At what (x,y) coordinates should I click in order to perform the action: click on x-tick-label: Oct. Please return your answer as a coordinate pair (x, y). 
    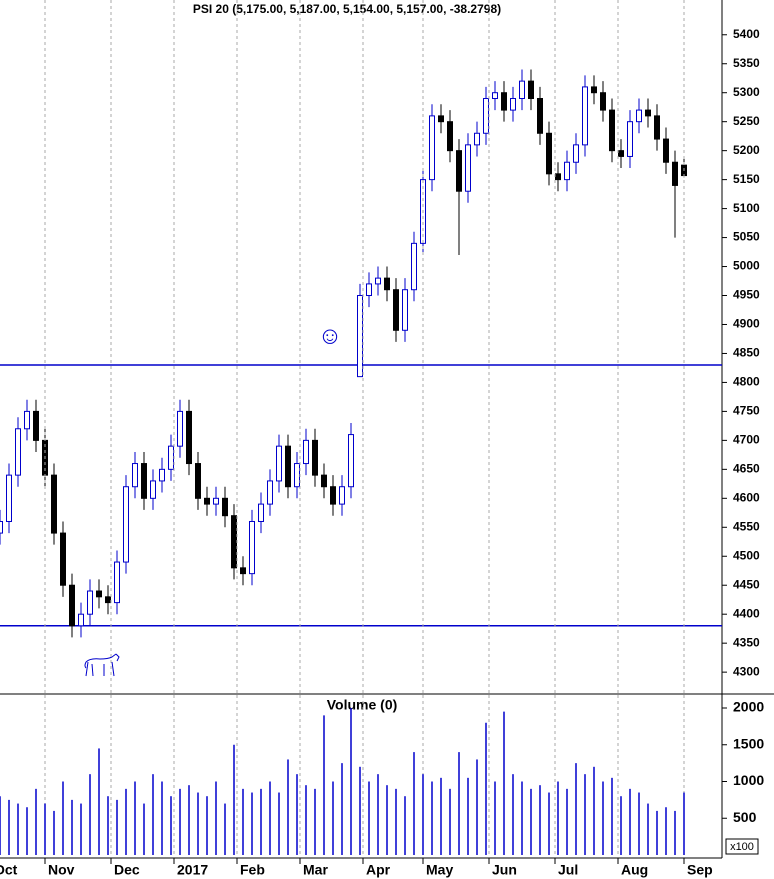
    Looking at the image, I should click on (9, 870).